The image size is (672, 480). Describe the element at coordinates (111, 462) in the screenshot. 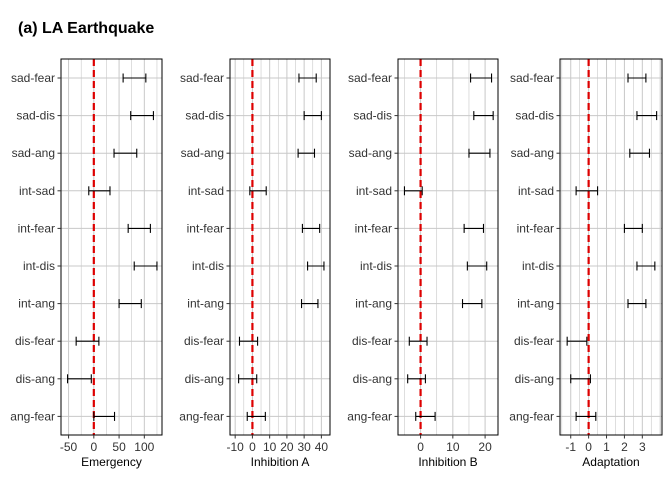

I see `x-axis-title: Emergency` at that location.